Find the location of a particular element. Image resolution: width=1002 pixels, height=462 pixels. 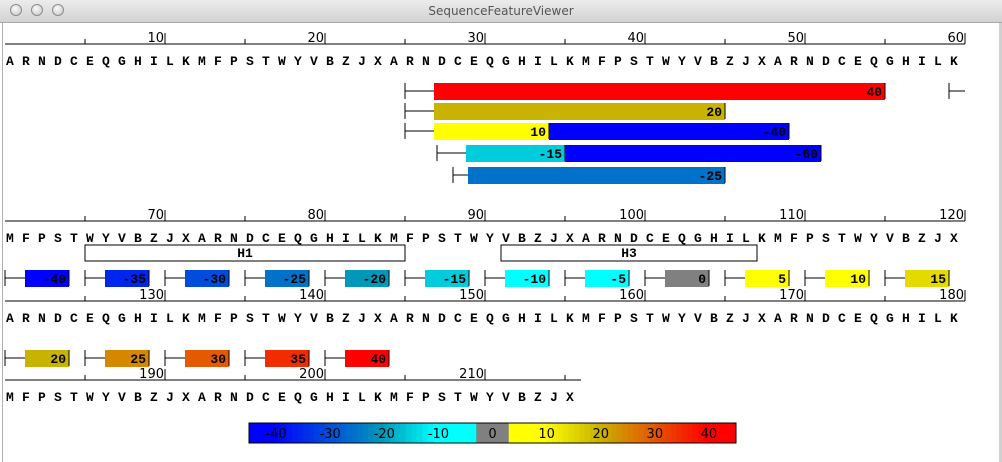

zoom-window-button is located at coordinates (58, 10).